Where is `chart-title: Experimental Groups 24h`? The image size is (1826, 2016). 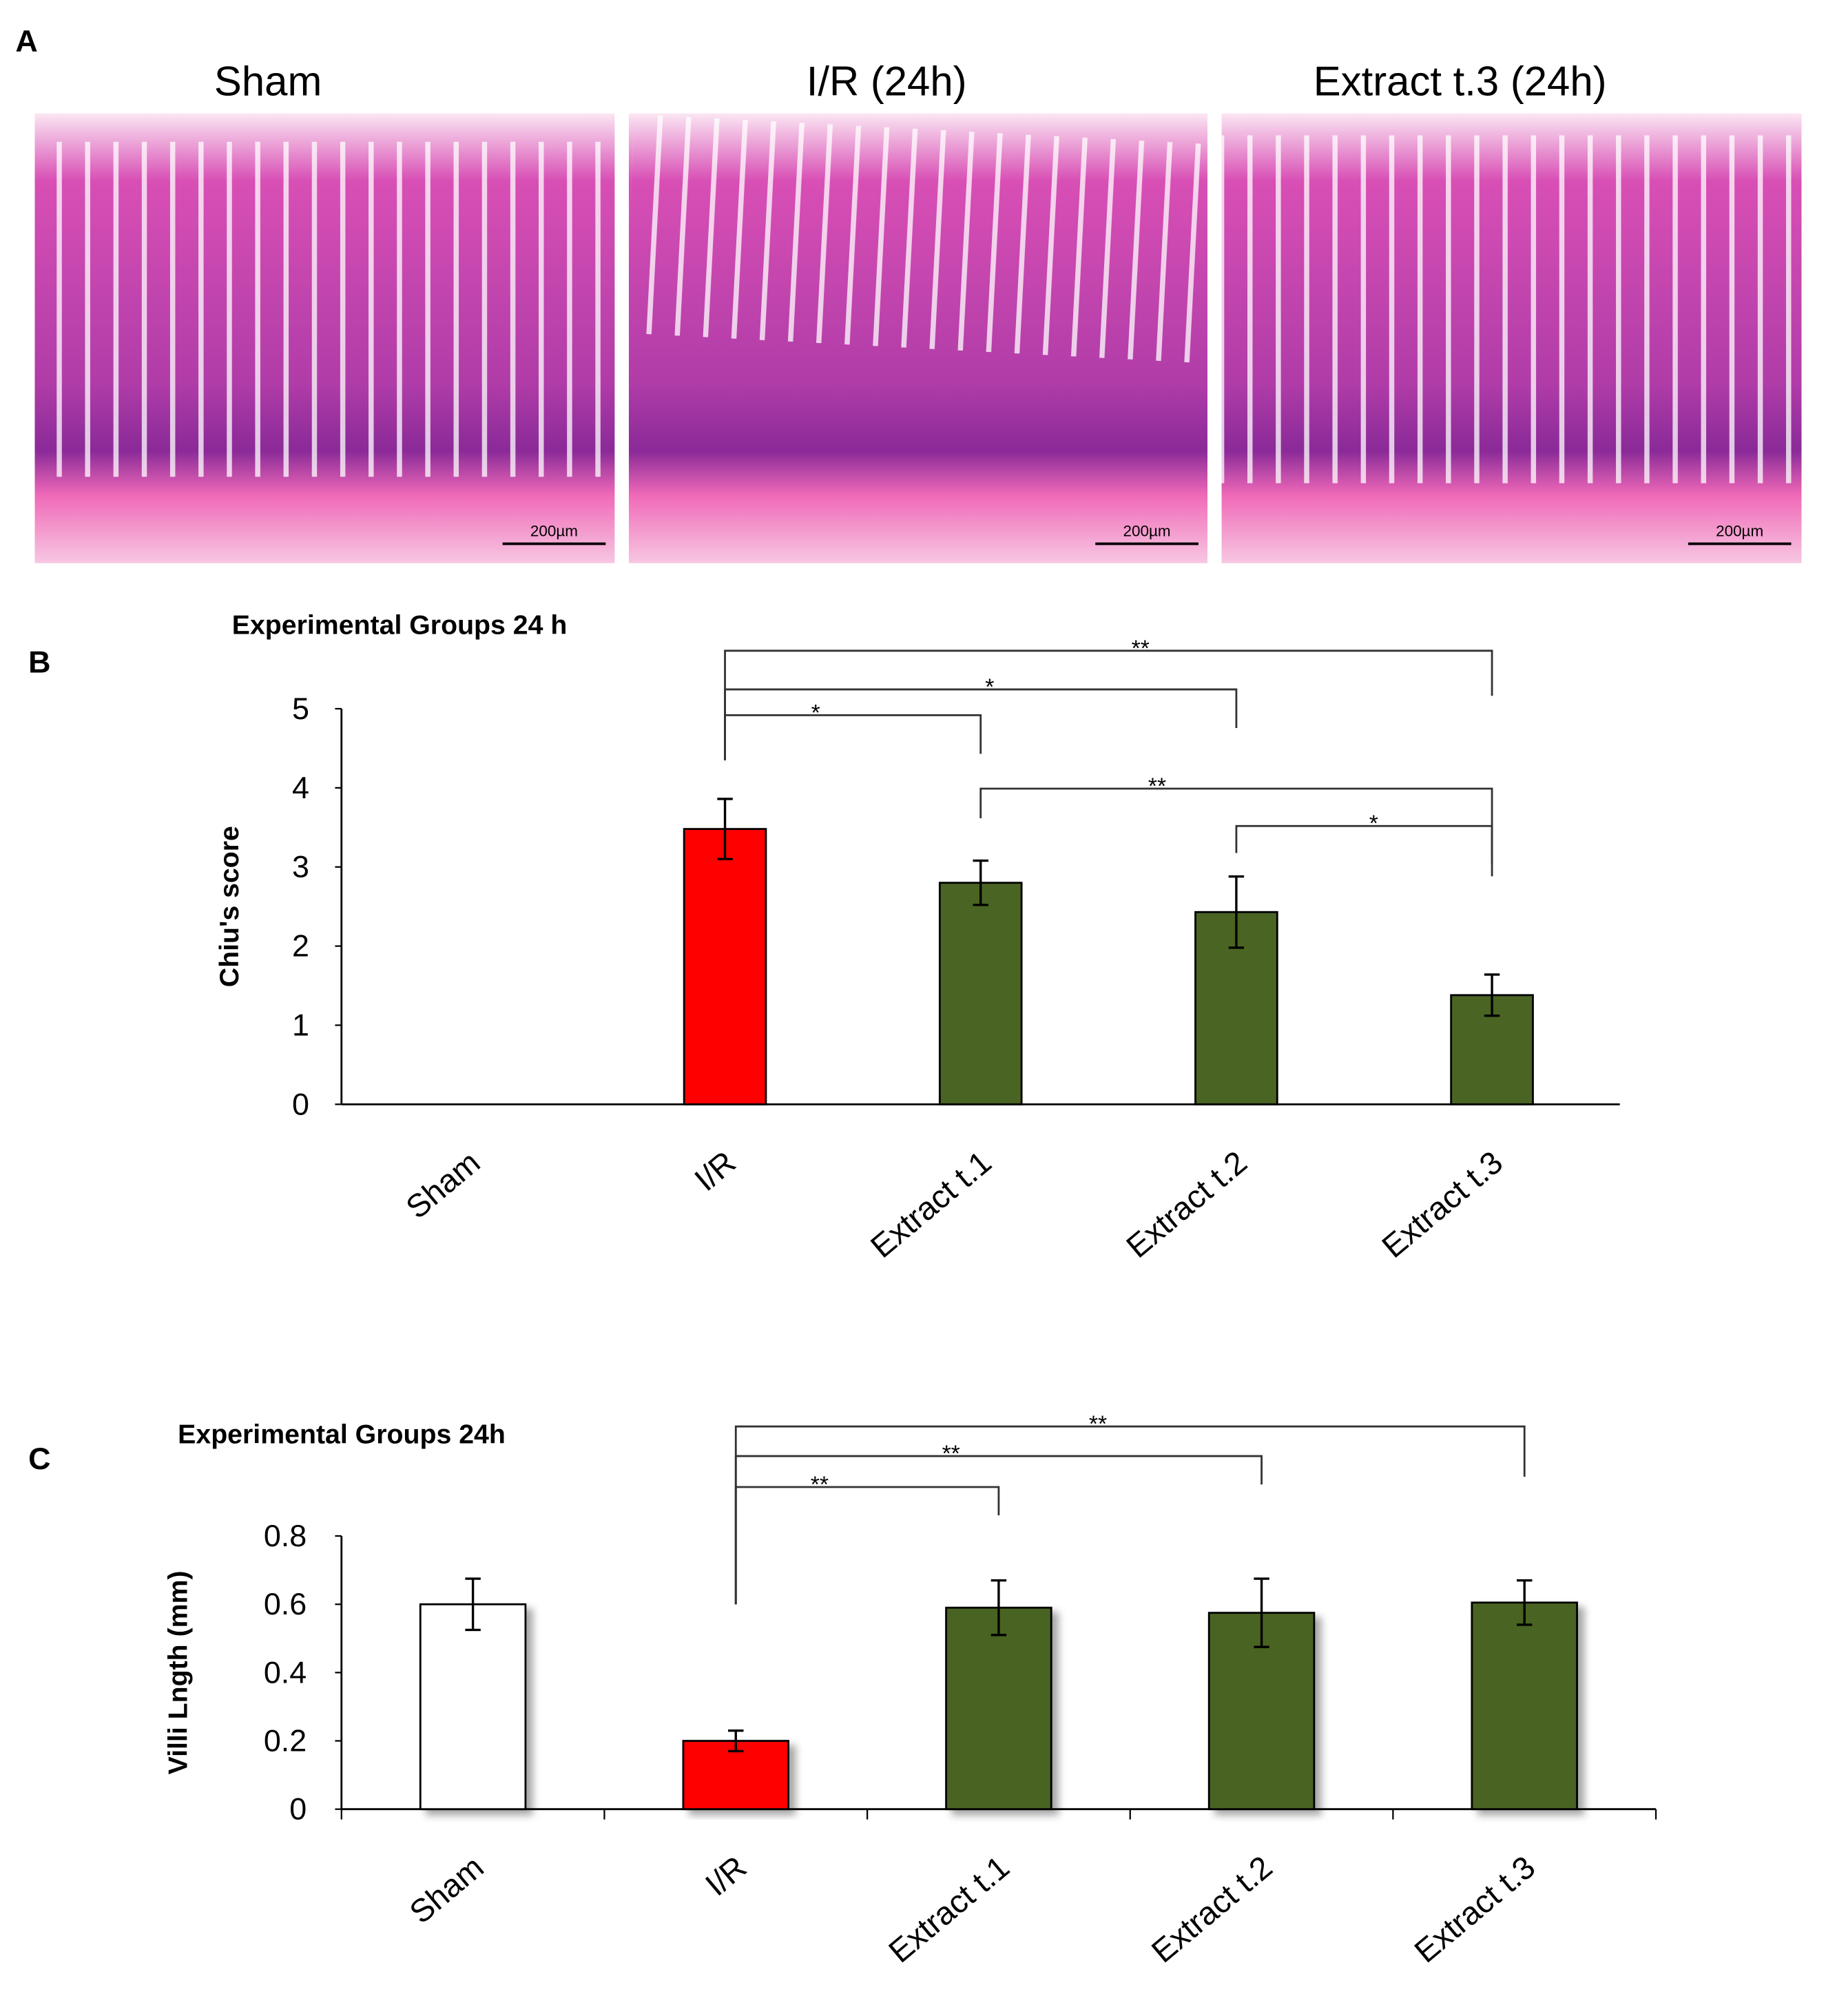
chart-title: Experimental Groups 24h is located at coordinates (342, 1434).